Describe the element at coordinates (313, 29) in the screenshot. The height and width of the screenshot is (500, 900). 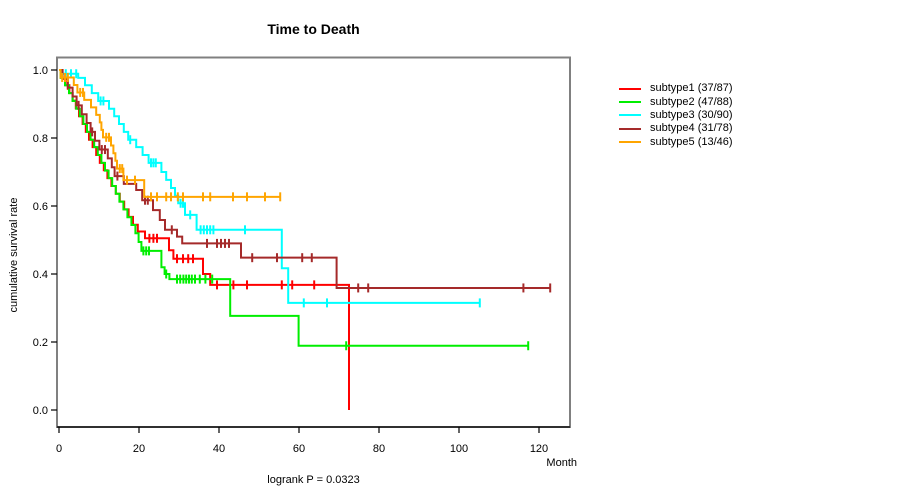
I see `chart-title: Time to Death` at that location.